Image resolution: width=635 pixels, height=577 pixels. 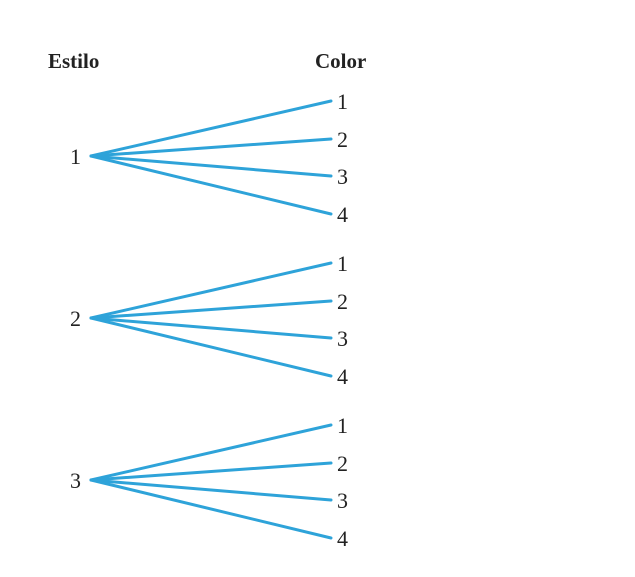 I want to click on style-node-label: 3, so click(x=75, y=480).